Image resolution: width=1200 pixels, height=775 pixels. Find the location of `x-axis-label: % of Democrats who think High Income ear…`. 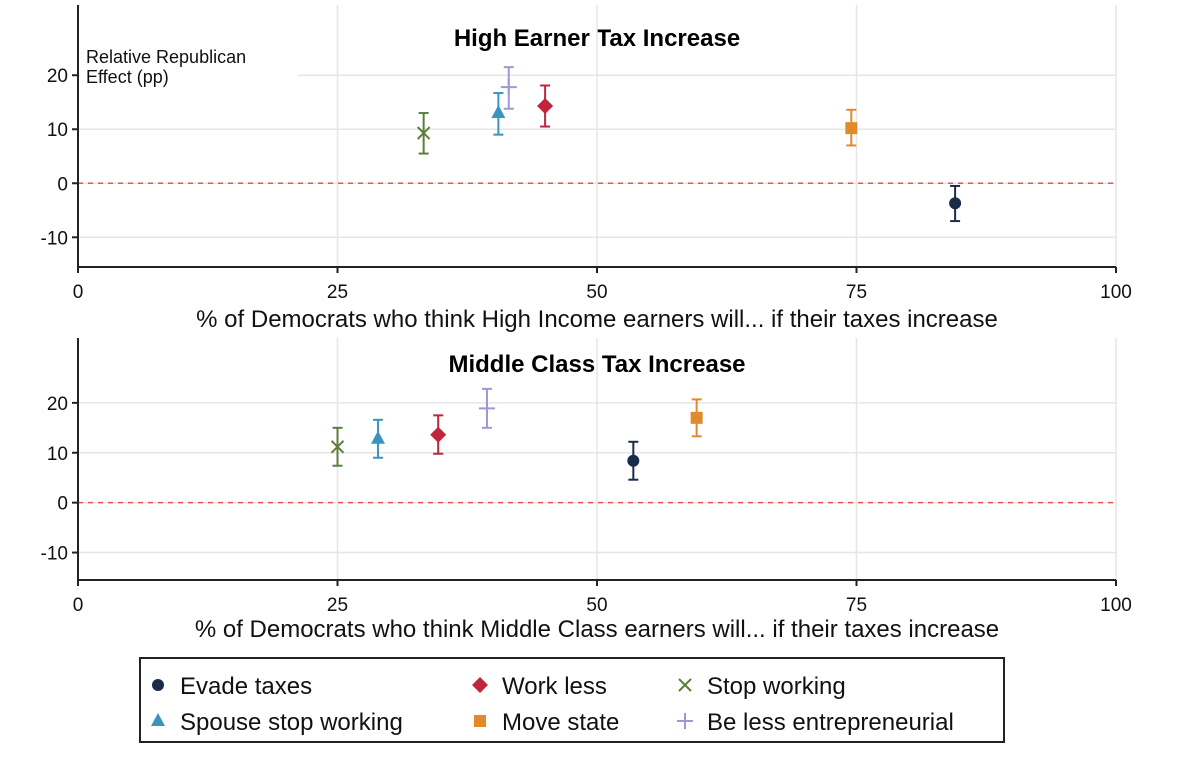

x-axis-label: % of Democrats who think High Income ear… is located at coordinates (597, 319).